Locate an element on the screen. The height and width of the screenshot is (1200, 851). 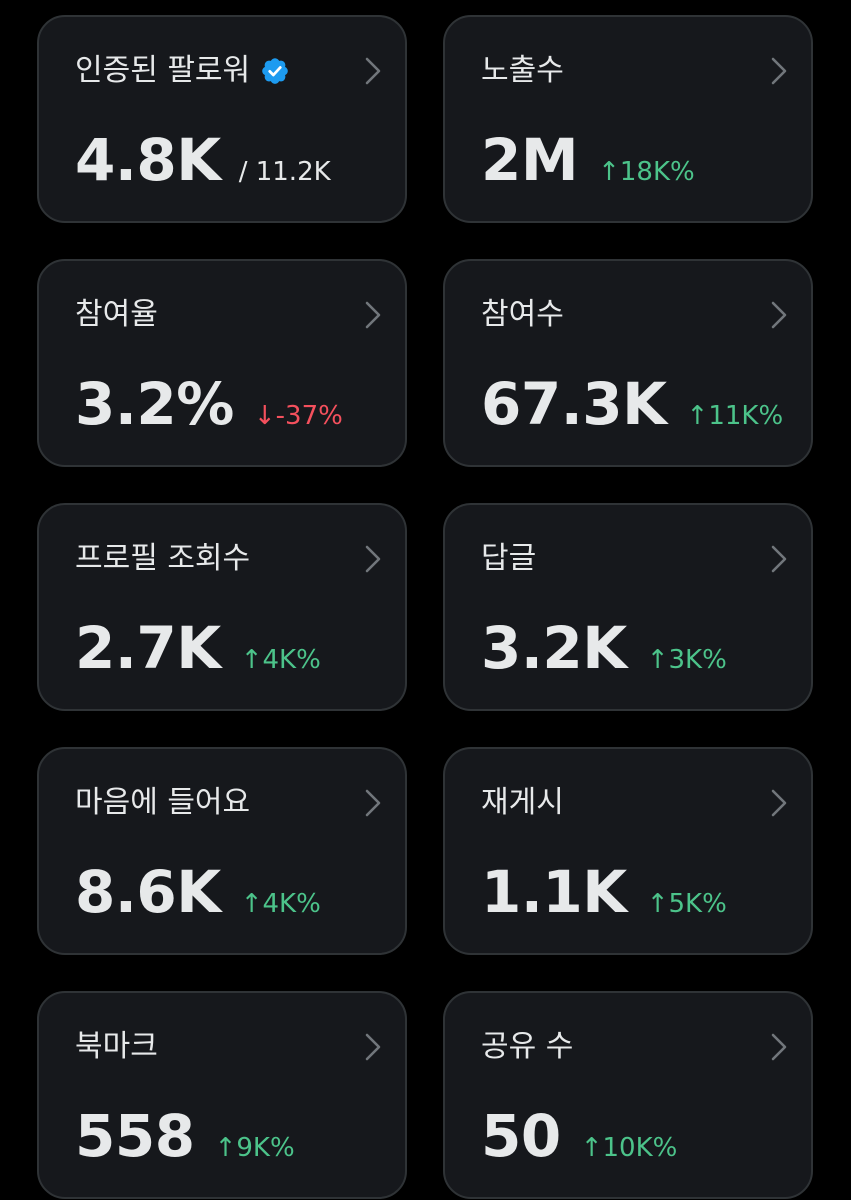
verified-badge-icon is located at coordinates (275, 71).